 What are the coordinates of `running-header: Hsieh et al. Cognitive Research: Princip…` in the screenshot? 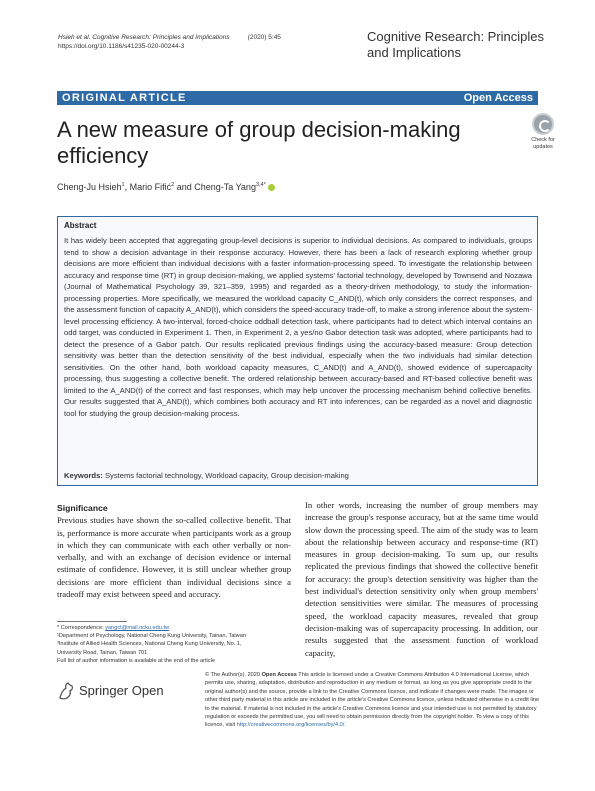 It's located at (169, 42).